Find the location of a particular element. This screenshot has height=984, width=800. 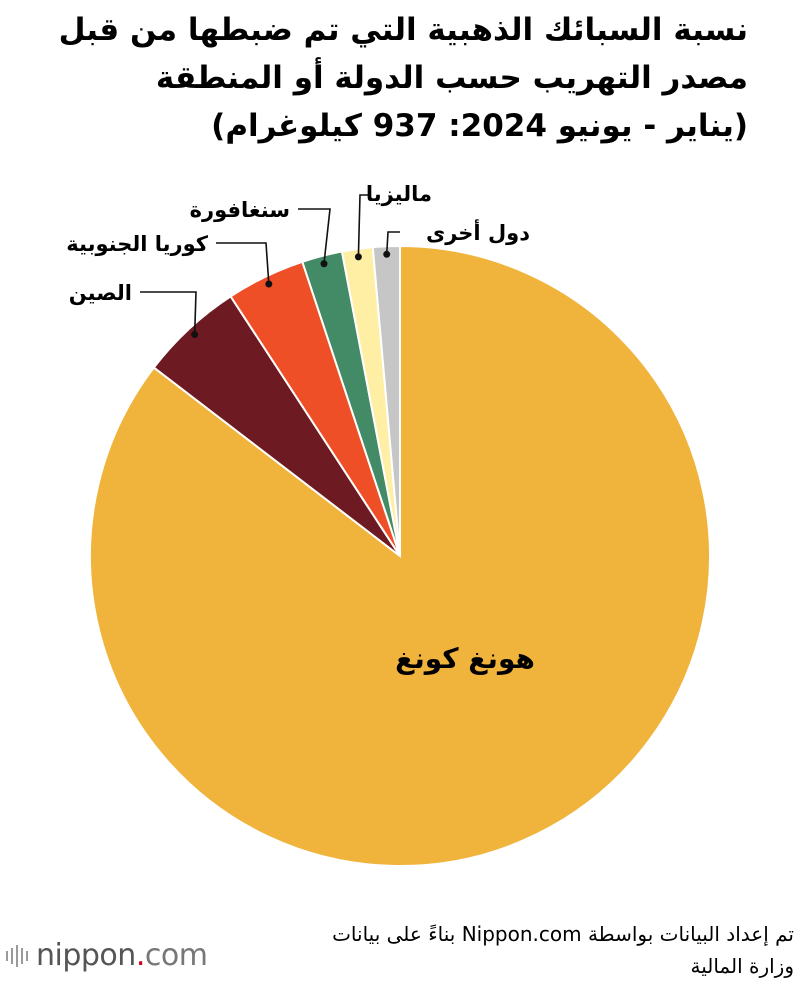

label-other: دول أخرى is located at coordinates (478, 231).